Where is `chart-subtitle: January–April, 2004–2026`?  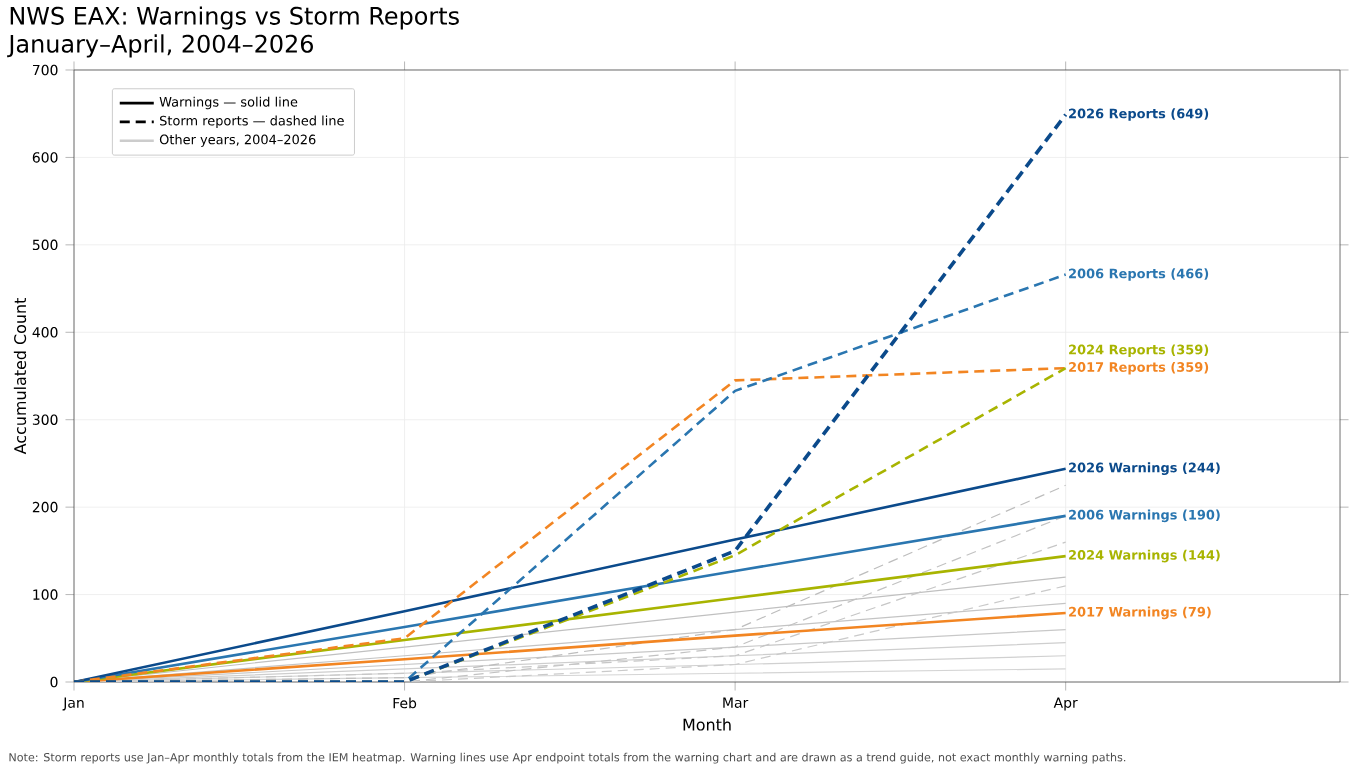
chart-subtitle: January–April, 2004–2026 is located at coordinates (160, 46).